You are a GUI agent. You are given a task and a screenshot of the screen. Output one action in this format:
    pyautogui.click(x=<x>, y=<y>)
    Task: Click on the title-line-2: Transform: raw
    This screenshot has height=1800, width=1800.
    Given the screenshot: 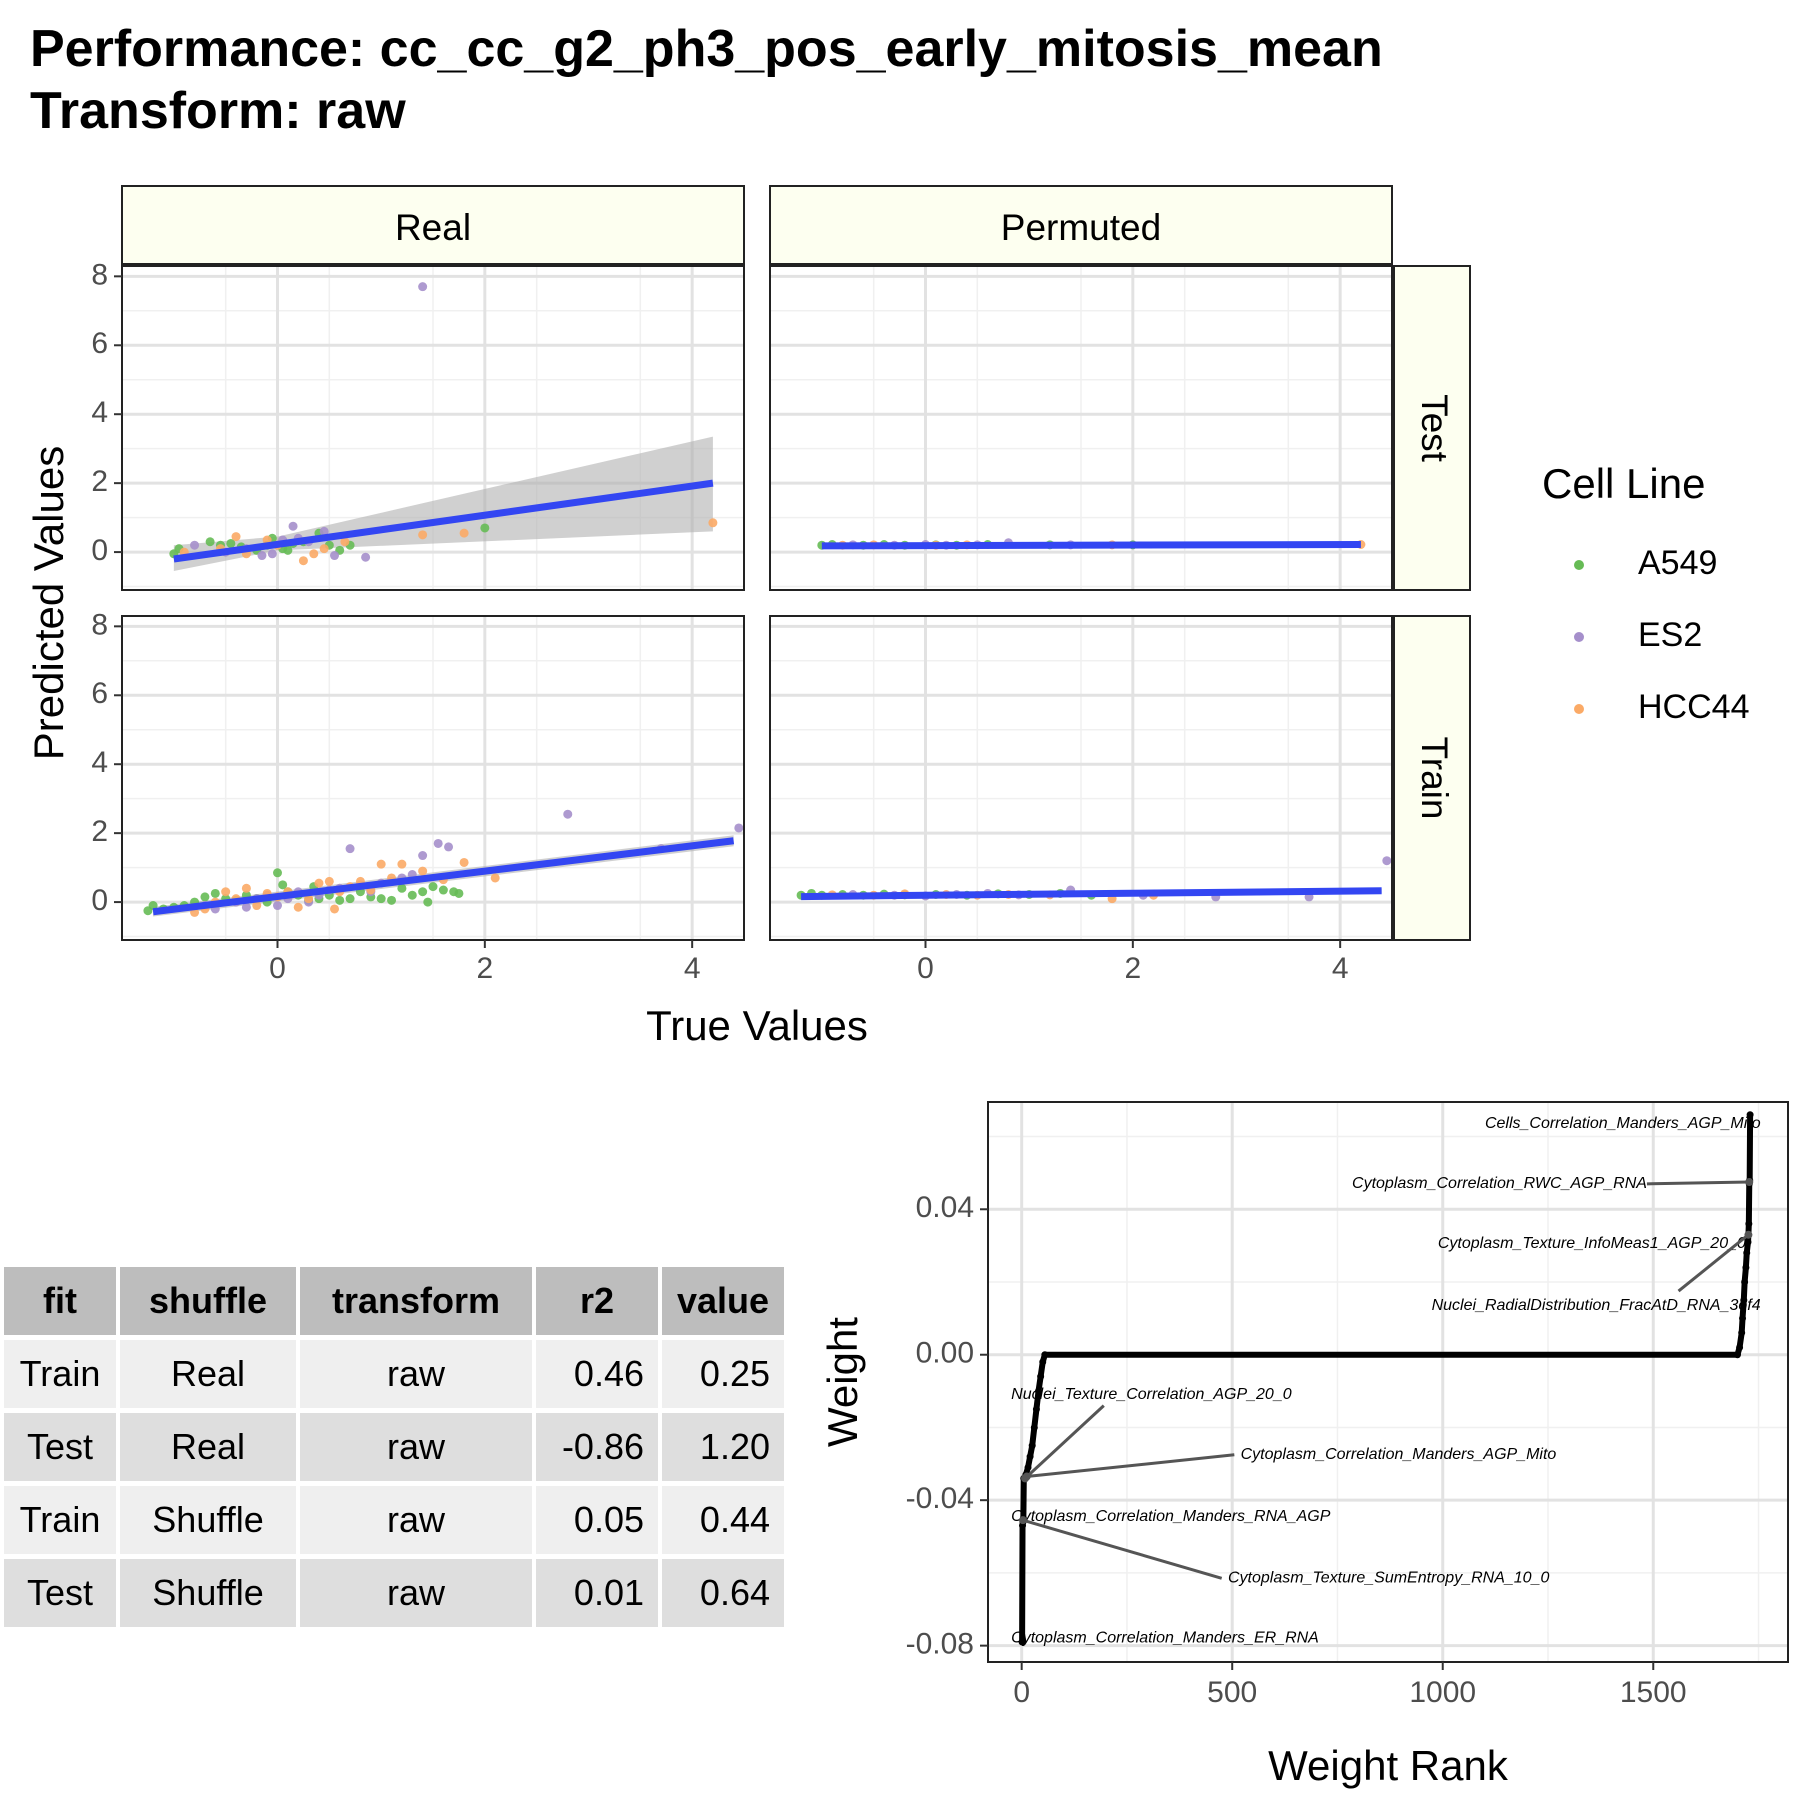 What is the action you would take?
    pyautogui.click(x=218, y=111)
    